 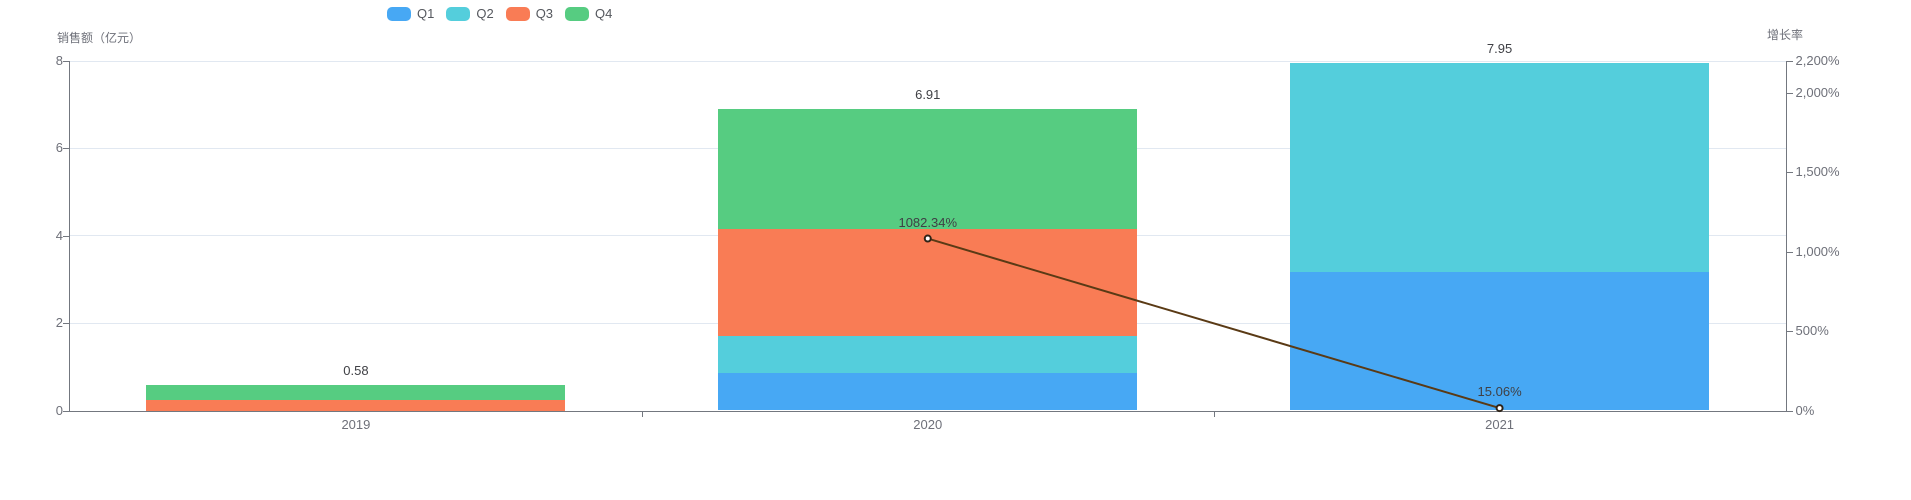 I want to click on y-axis-left-tick-label: 2, so click(x=59, y=323).